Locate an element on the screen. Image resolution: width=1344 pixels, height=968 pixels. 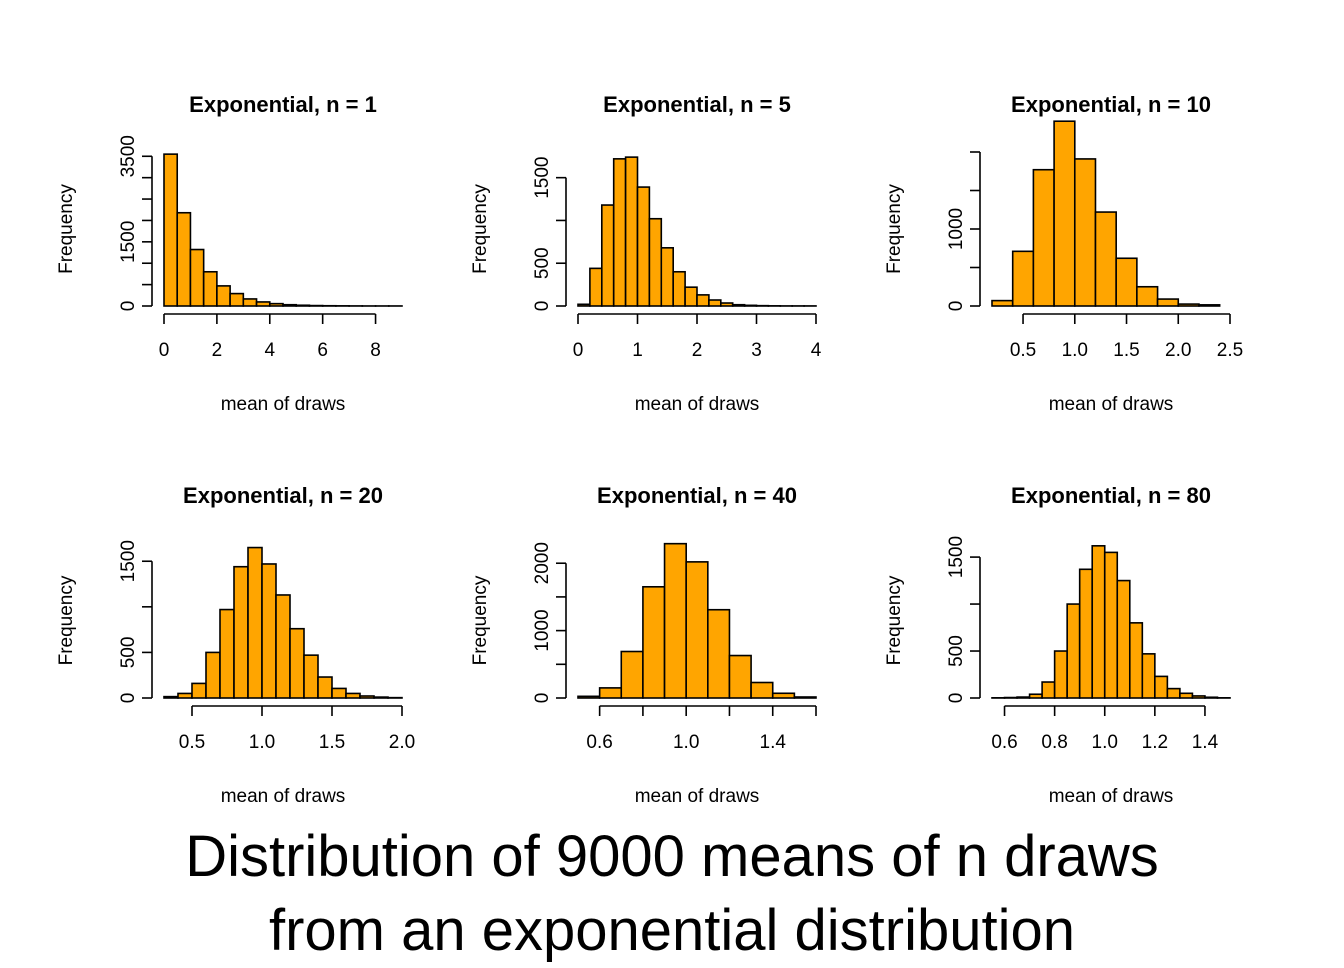
x-tick-label: 6 is located at coordinates (322, 350).